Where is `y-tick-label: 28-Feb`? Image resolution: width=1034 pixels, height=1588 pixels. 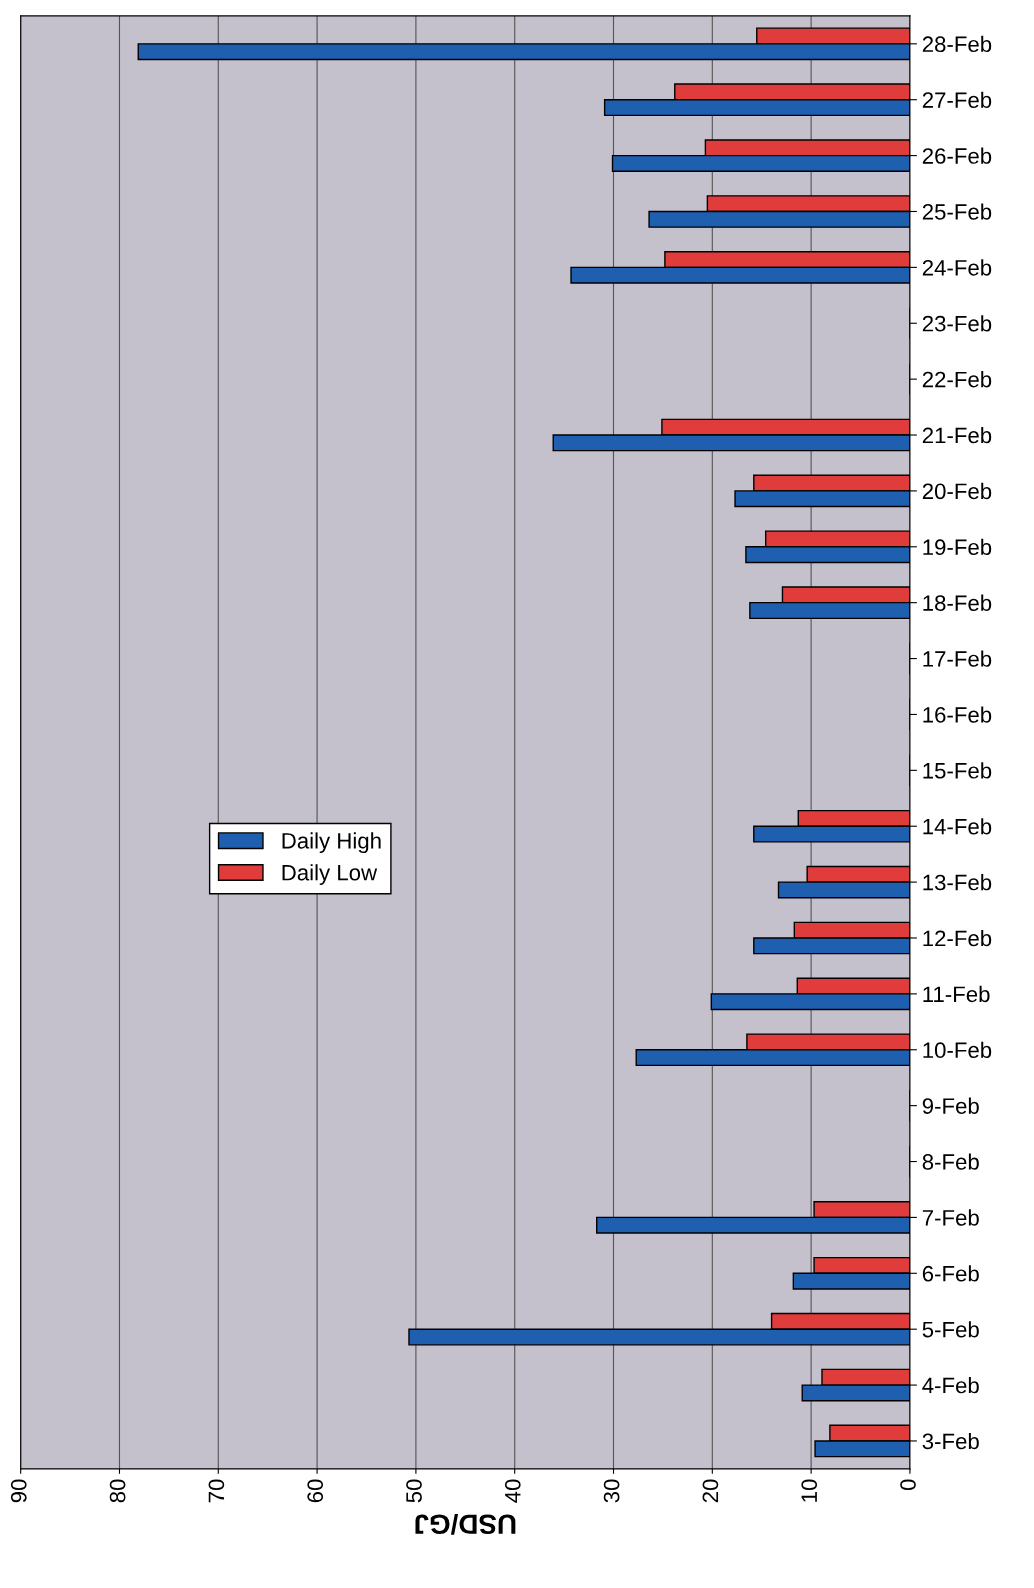
y-tick-label: 28-Feb is located at coordinates (957, 44).